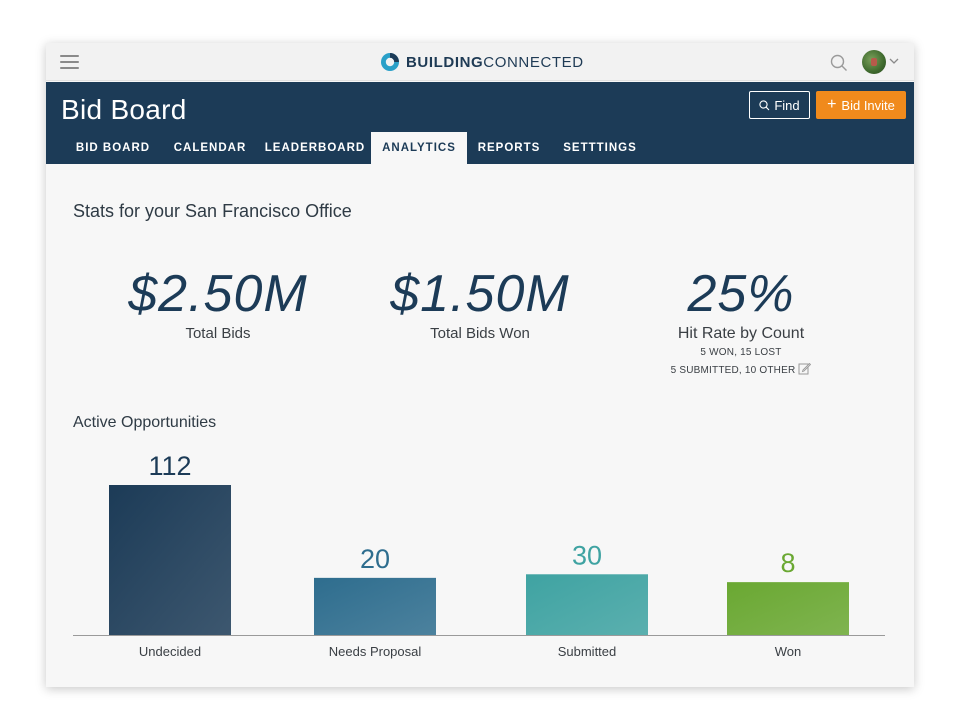 The width and height of the screenshot is (960, 724). I want to click on total-bids-won-value: $1.50M, so click(480, 294).